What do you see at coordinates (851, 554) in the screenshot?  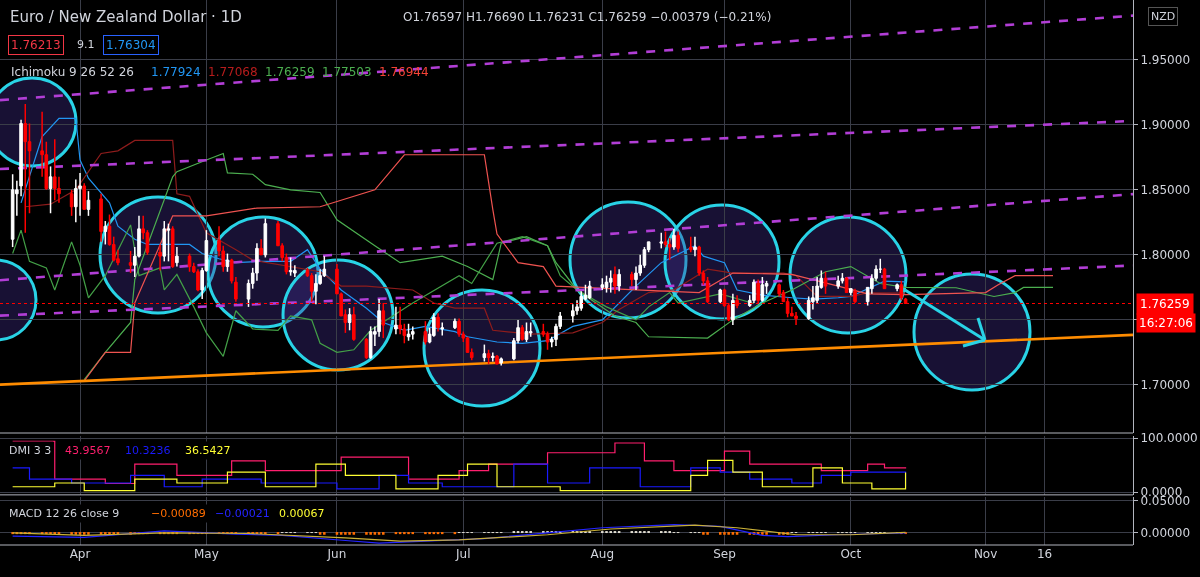 I see `x-tick-label: Oct` at bounding box center [851, 554].